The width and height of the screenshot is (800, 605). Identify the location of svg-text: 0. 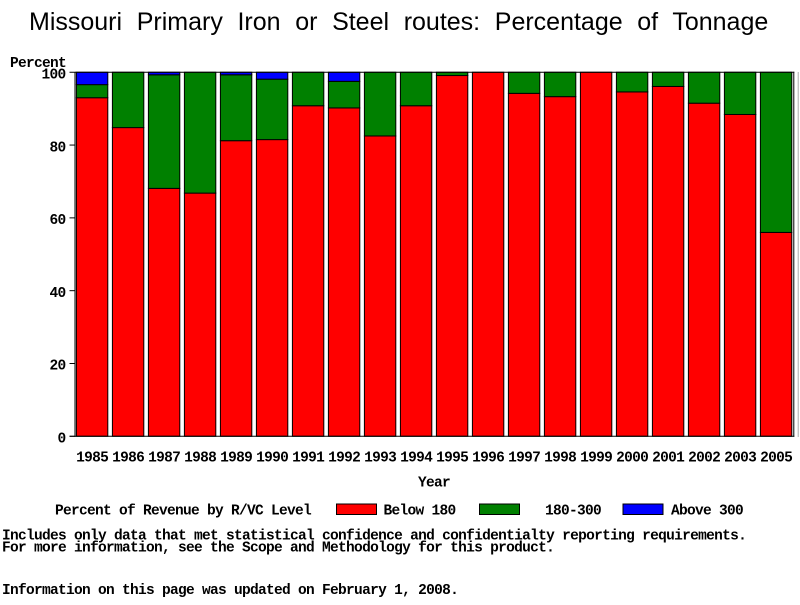
(61, 440).